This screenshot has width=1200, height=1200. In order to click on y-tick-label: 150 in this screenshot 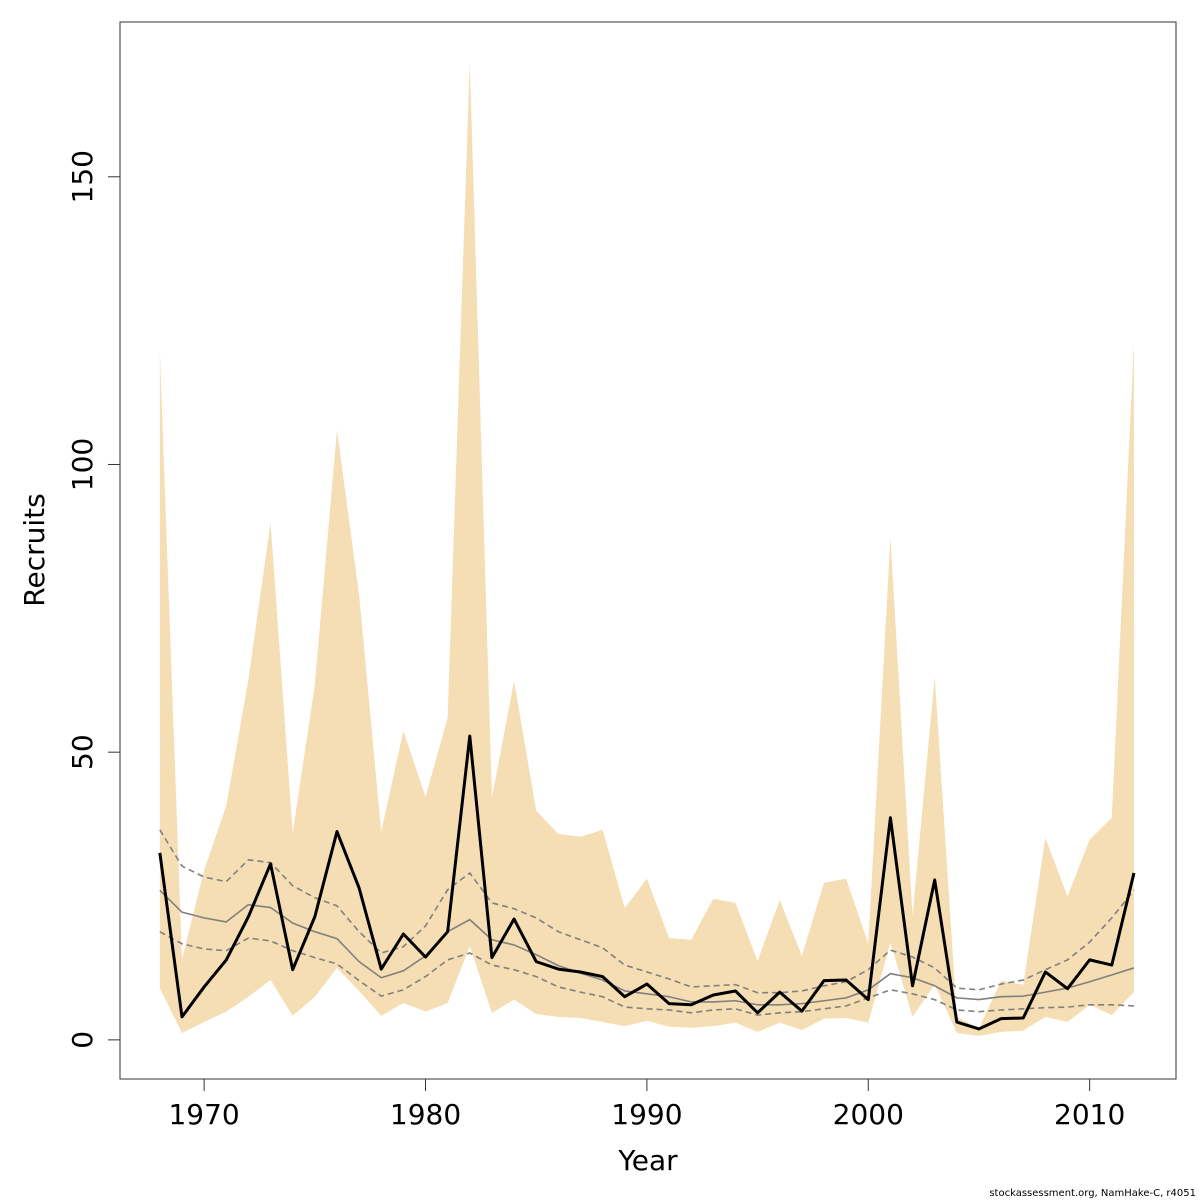, I will do `click(82, 176)`.